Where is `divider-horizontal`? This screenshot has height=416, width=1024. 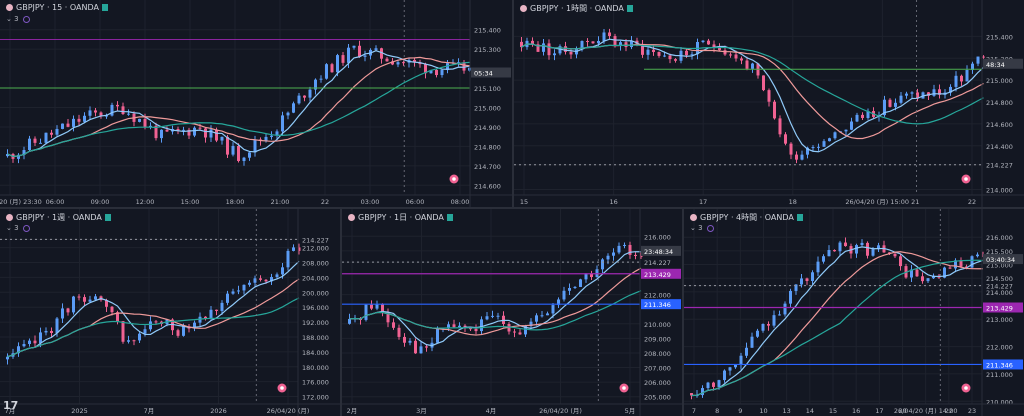 divider-horizontal is located at coordinates (512, 208).